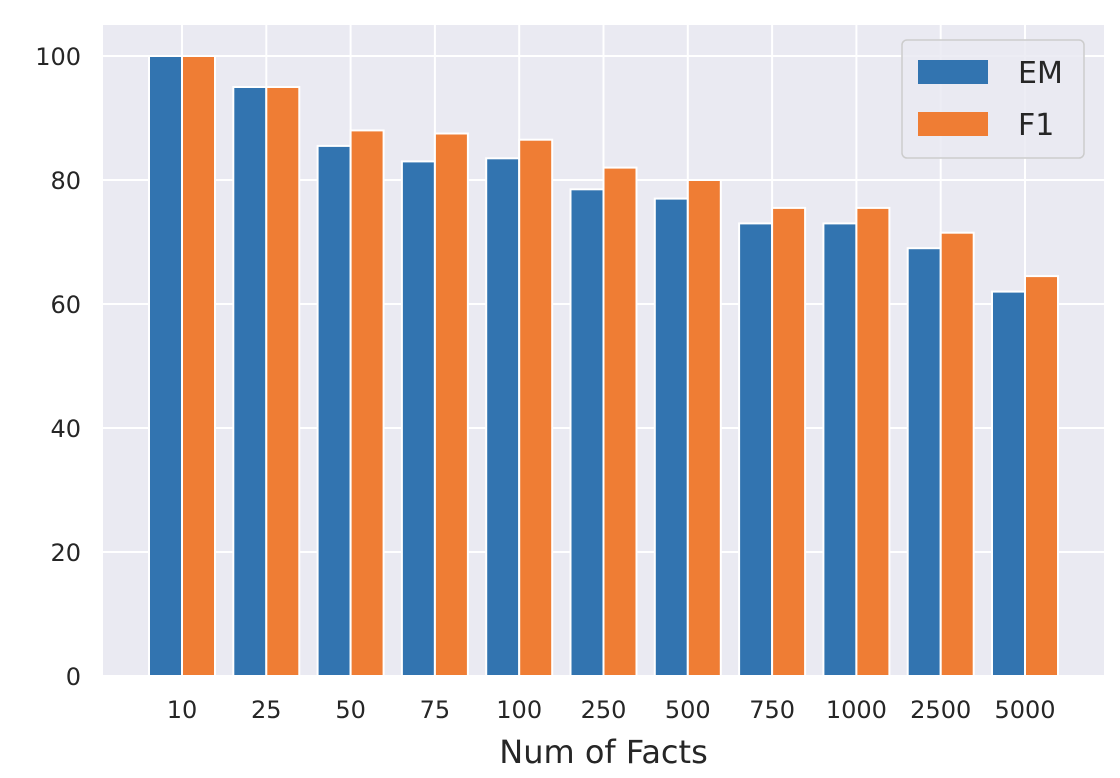 The width and height of the screenshot is (1120, 778). Describe the element at coordinates (266, 710) in the screenshot. I see `x-tick-label: 25` at that location.